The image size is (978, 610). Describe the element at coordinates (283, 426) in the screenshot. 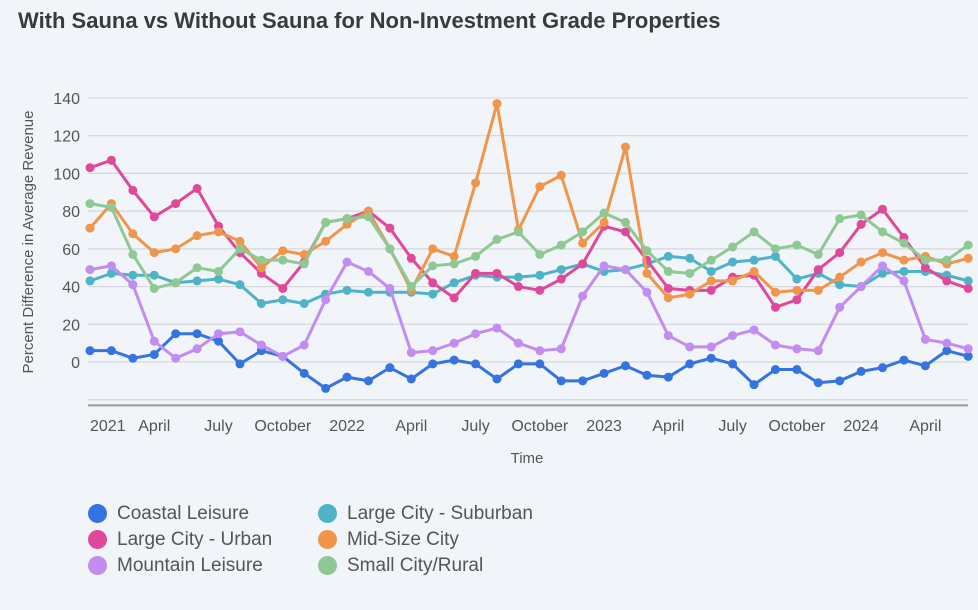

I see `x-tick-label: October` at that location.